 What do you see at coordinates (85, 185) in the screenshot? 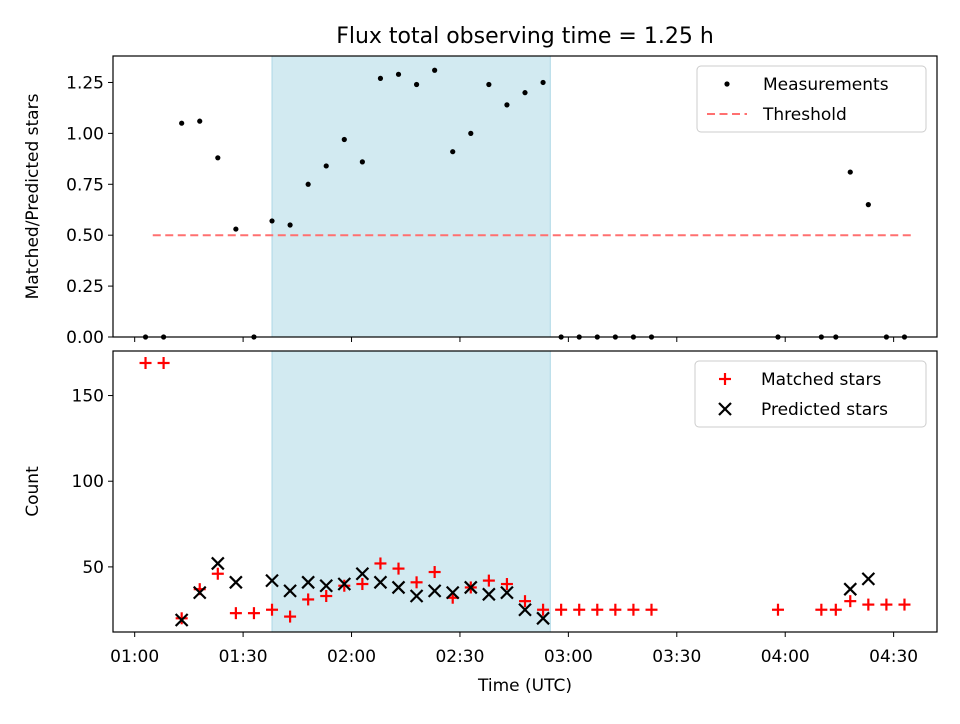
I see `y-tick-label: 0.75` at bounding box center [85, 185].